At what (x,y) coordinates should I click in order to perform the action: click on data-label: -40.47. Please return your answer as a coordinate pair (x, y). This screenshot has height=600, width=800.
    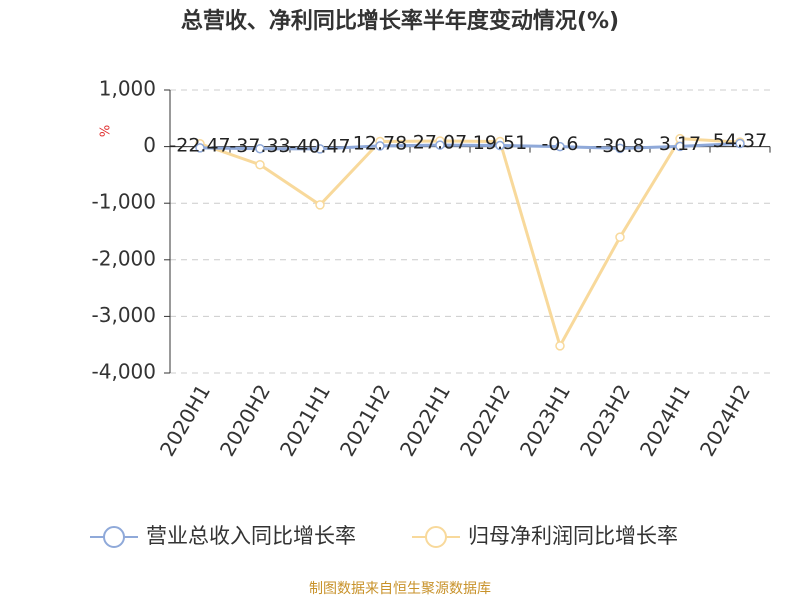
    Looking at the image, I should click on (319, 146).